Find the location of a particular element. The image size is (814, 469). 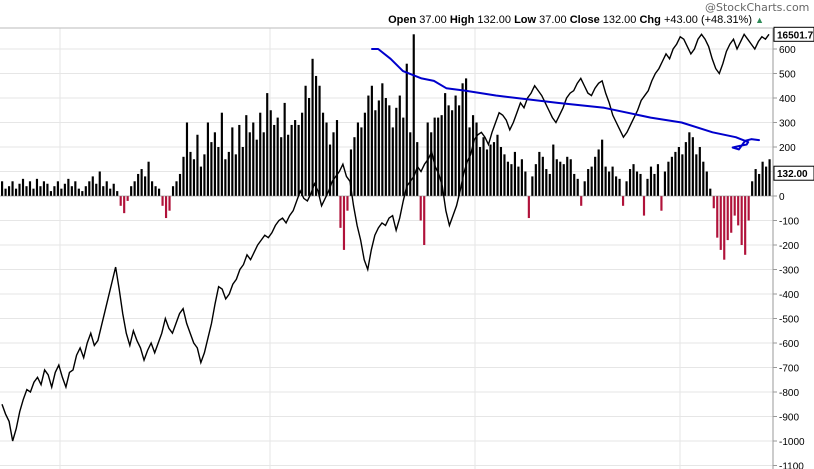

open-value: 37.00 is located at coordinates (433, 20).